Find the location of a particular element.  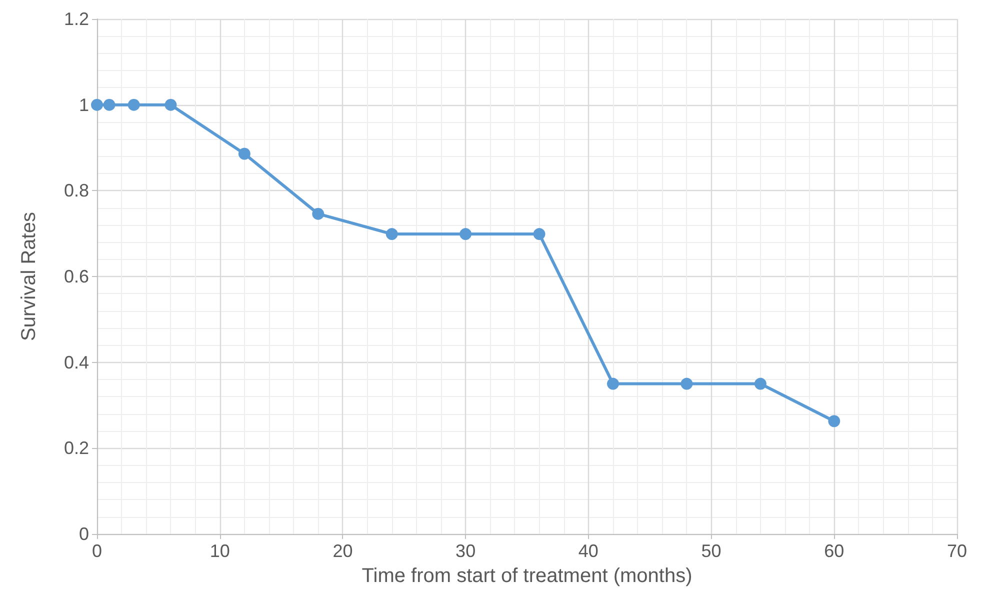

y-tick-label: 0.8 is located at coordinates (76, 190).